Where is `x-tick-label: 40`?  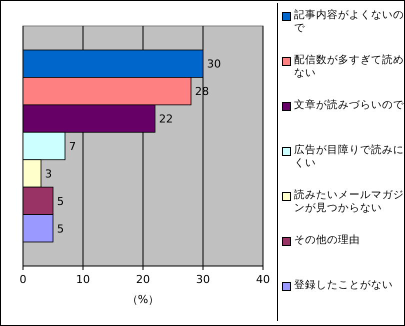
x-tick-label: 40 is located at coordinates (263, 279).